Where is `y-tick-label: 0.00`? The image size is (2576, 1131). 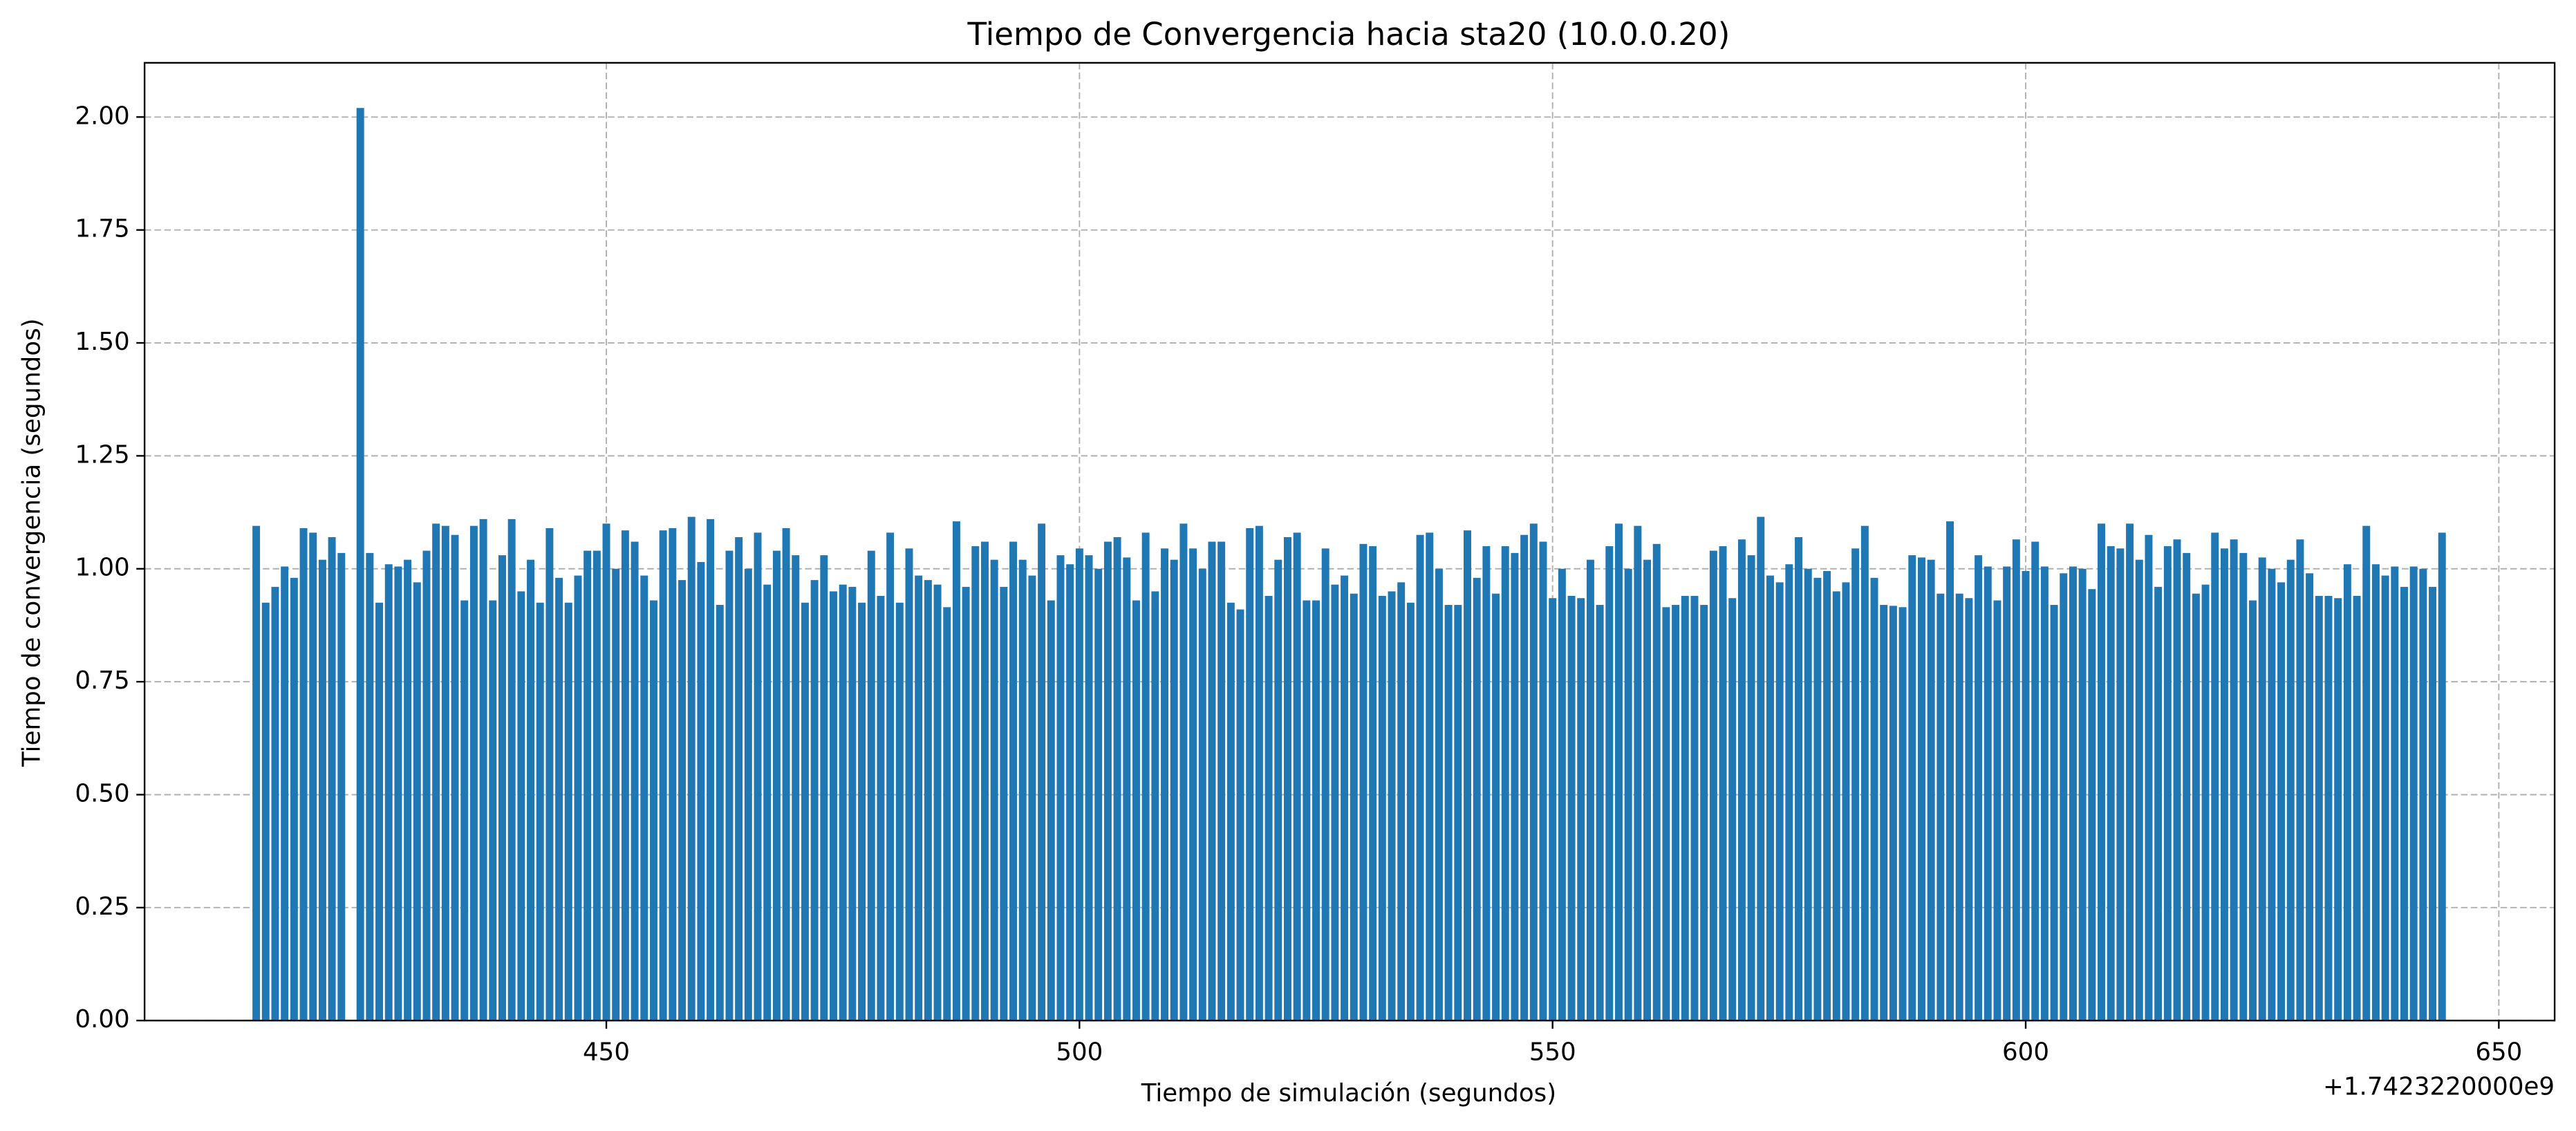 y-tick-label: 0.00 is located at coordinates (102, 1019).